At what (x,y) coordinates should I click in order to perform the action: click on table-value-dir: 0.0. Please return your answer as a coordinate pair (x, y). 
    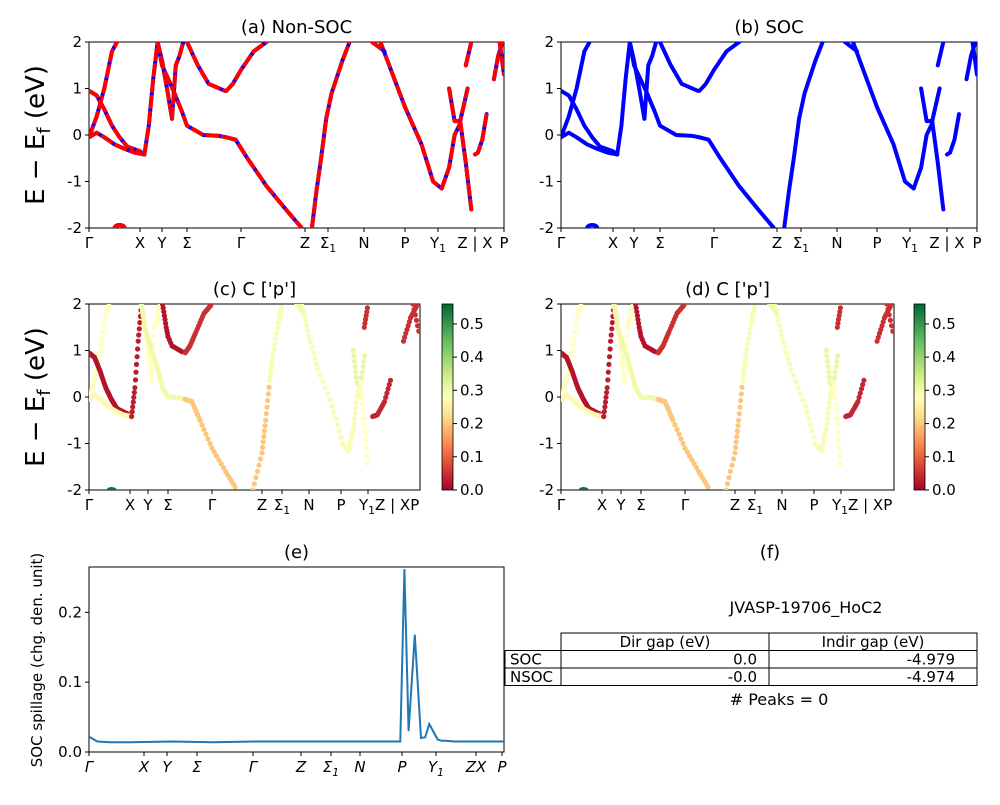
    Looking at the image, I should click on (745, 660).